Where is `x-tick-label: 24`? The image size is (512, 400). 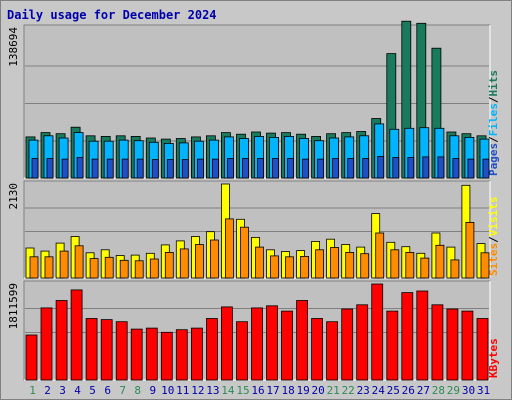
x-tick-label: 24 is located at coordinates (379, 390).